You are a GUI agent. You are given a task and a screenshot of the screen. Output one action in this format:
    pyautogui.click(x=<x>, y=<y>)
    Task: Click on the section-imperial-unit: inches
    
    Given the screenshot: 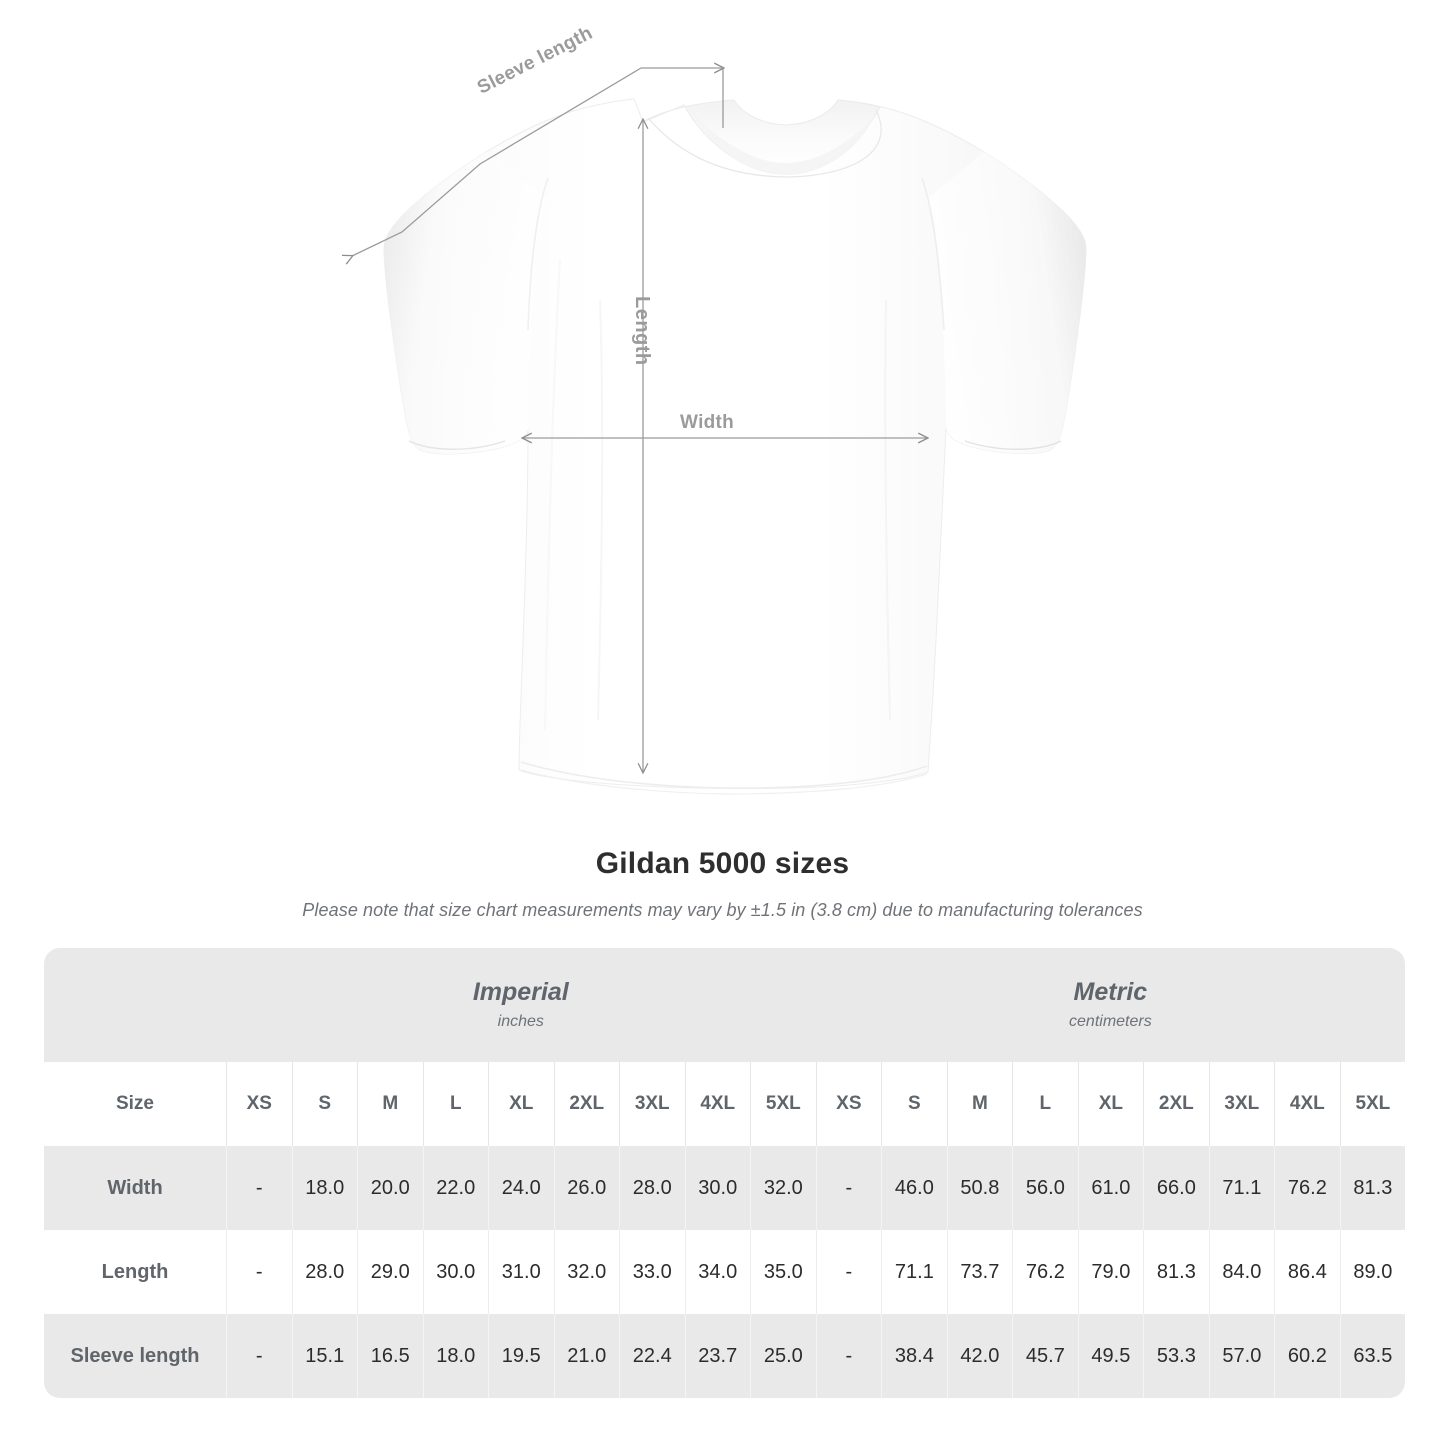 What is the action you would take?
    pyautogui.click(x=520, y=1022)
    